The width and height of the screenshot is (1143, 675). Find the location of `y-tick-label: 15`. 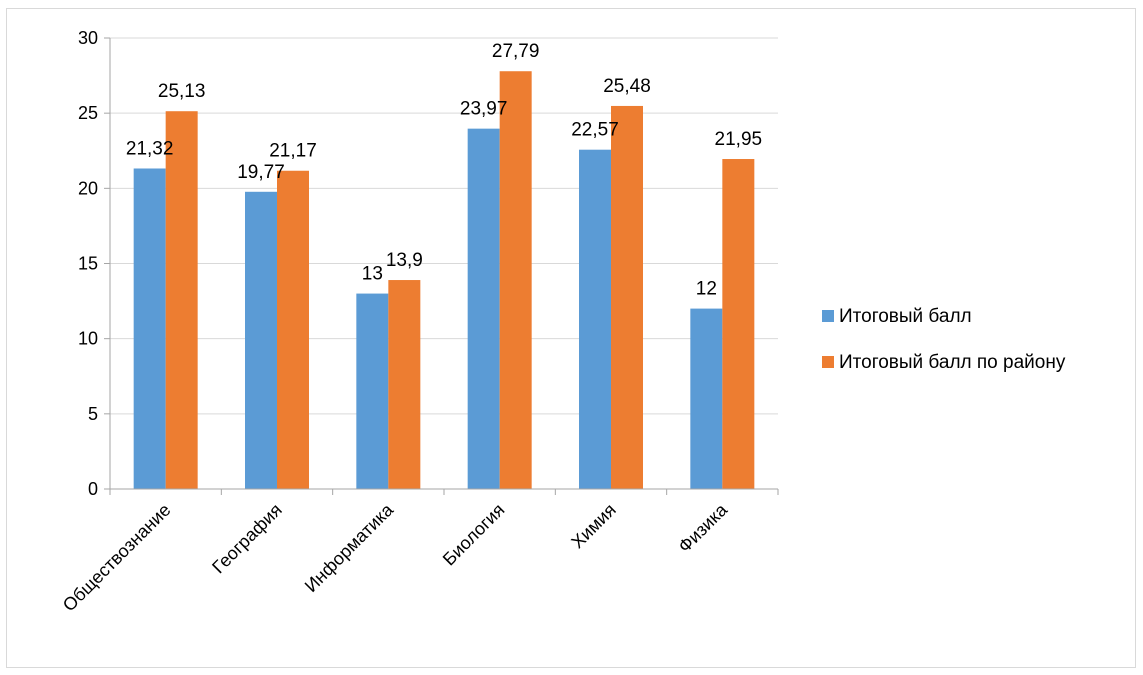

y-tick-label: 15 is located at coordinates (88, 264).